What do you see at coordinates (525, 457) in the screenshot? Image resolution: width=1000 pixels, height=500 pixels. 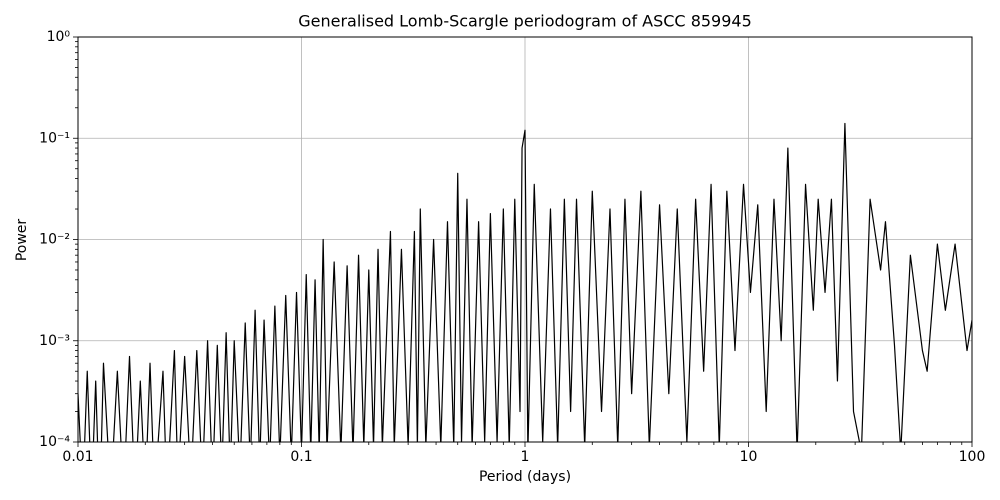 I see `x-tick-label: 1` at bounding box center [525, 457].